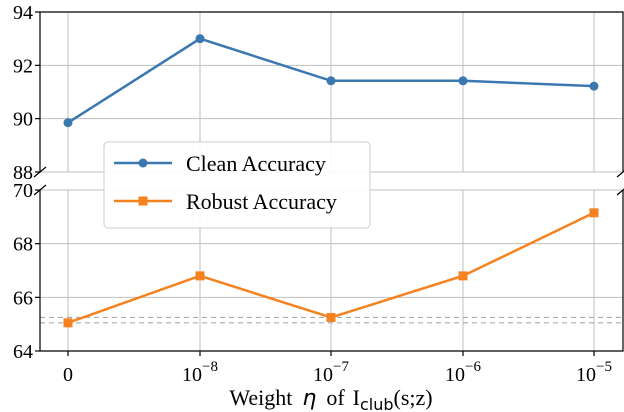 The width and height of the screenshot is (624, 412). I want to click on y-tick-label-upper-3: 94, so click(23, 13).